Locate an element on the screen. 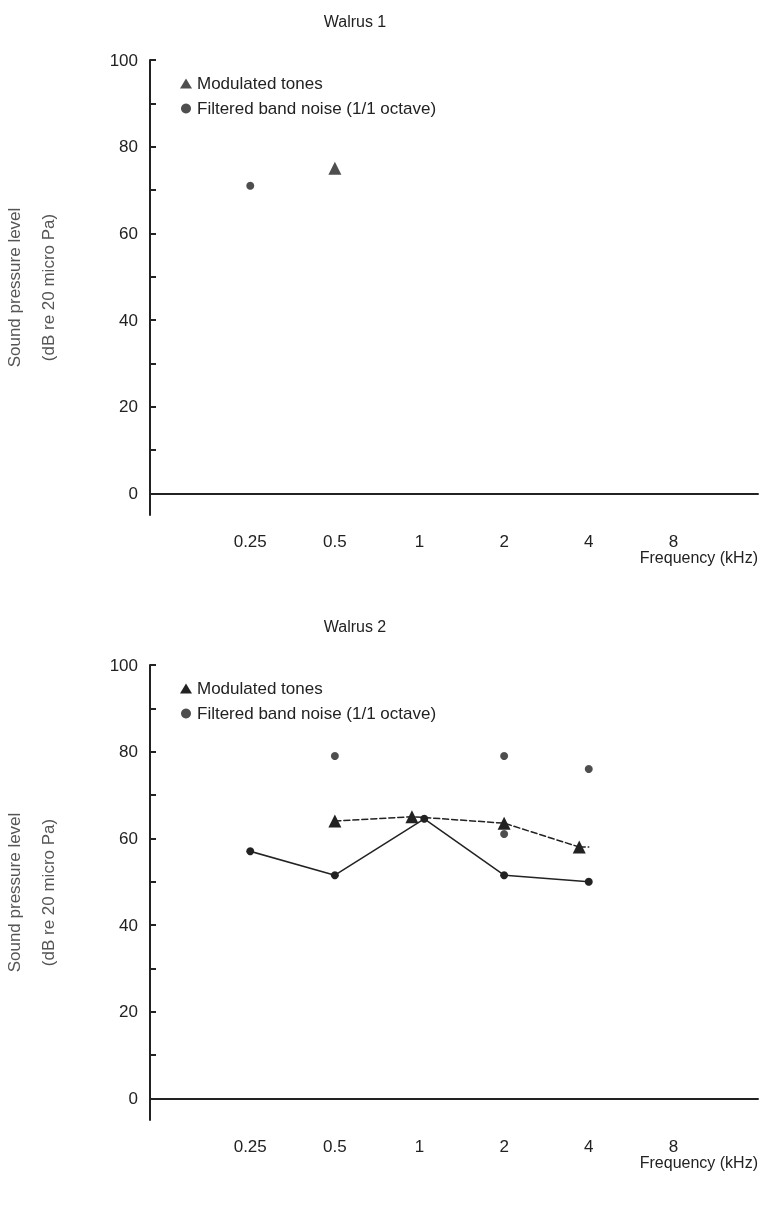 This screenshot has width=763, height=1225. chart-title: Walrus 2 is located at coordinates (355, 626).